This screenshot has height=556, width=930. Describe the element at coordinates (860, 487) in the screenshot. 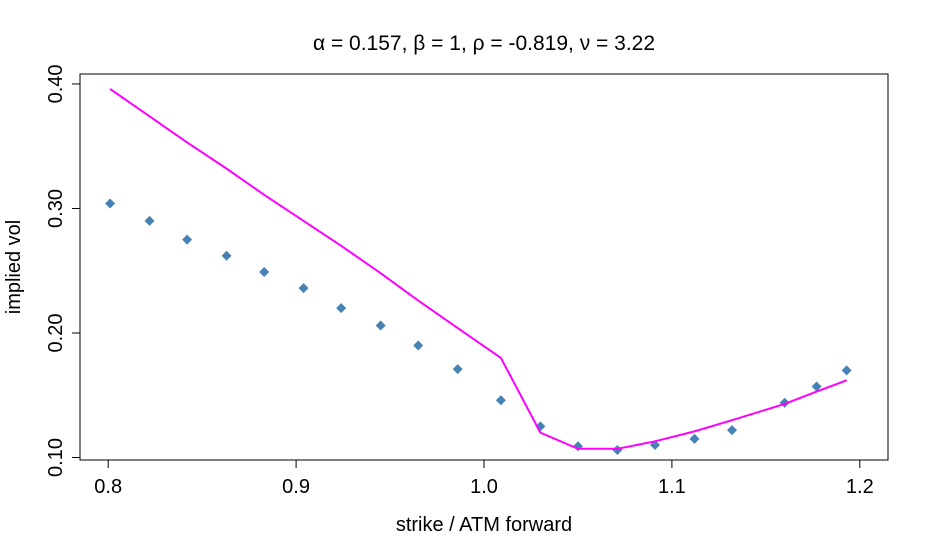

I see `x-tick-label: 1.2` at that location.